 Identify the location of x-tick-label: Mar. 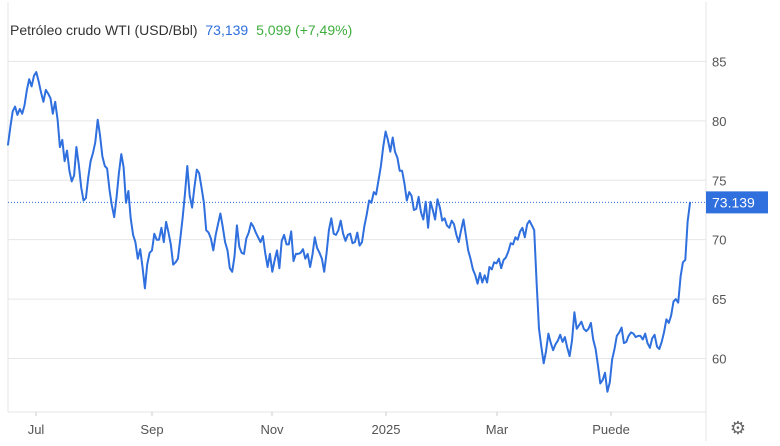
(497, 429).